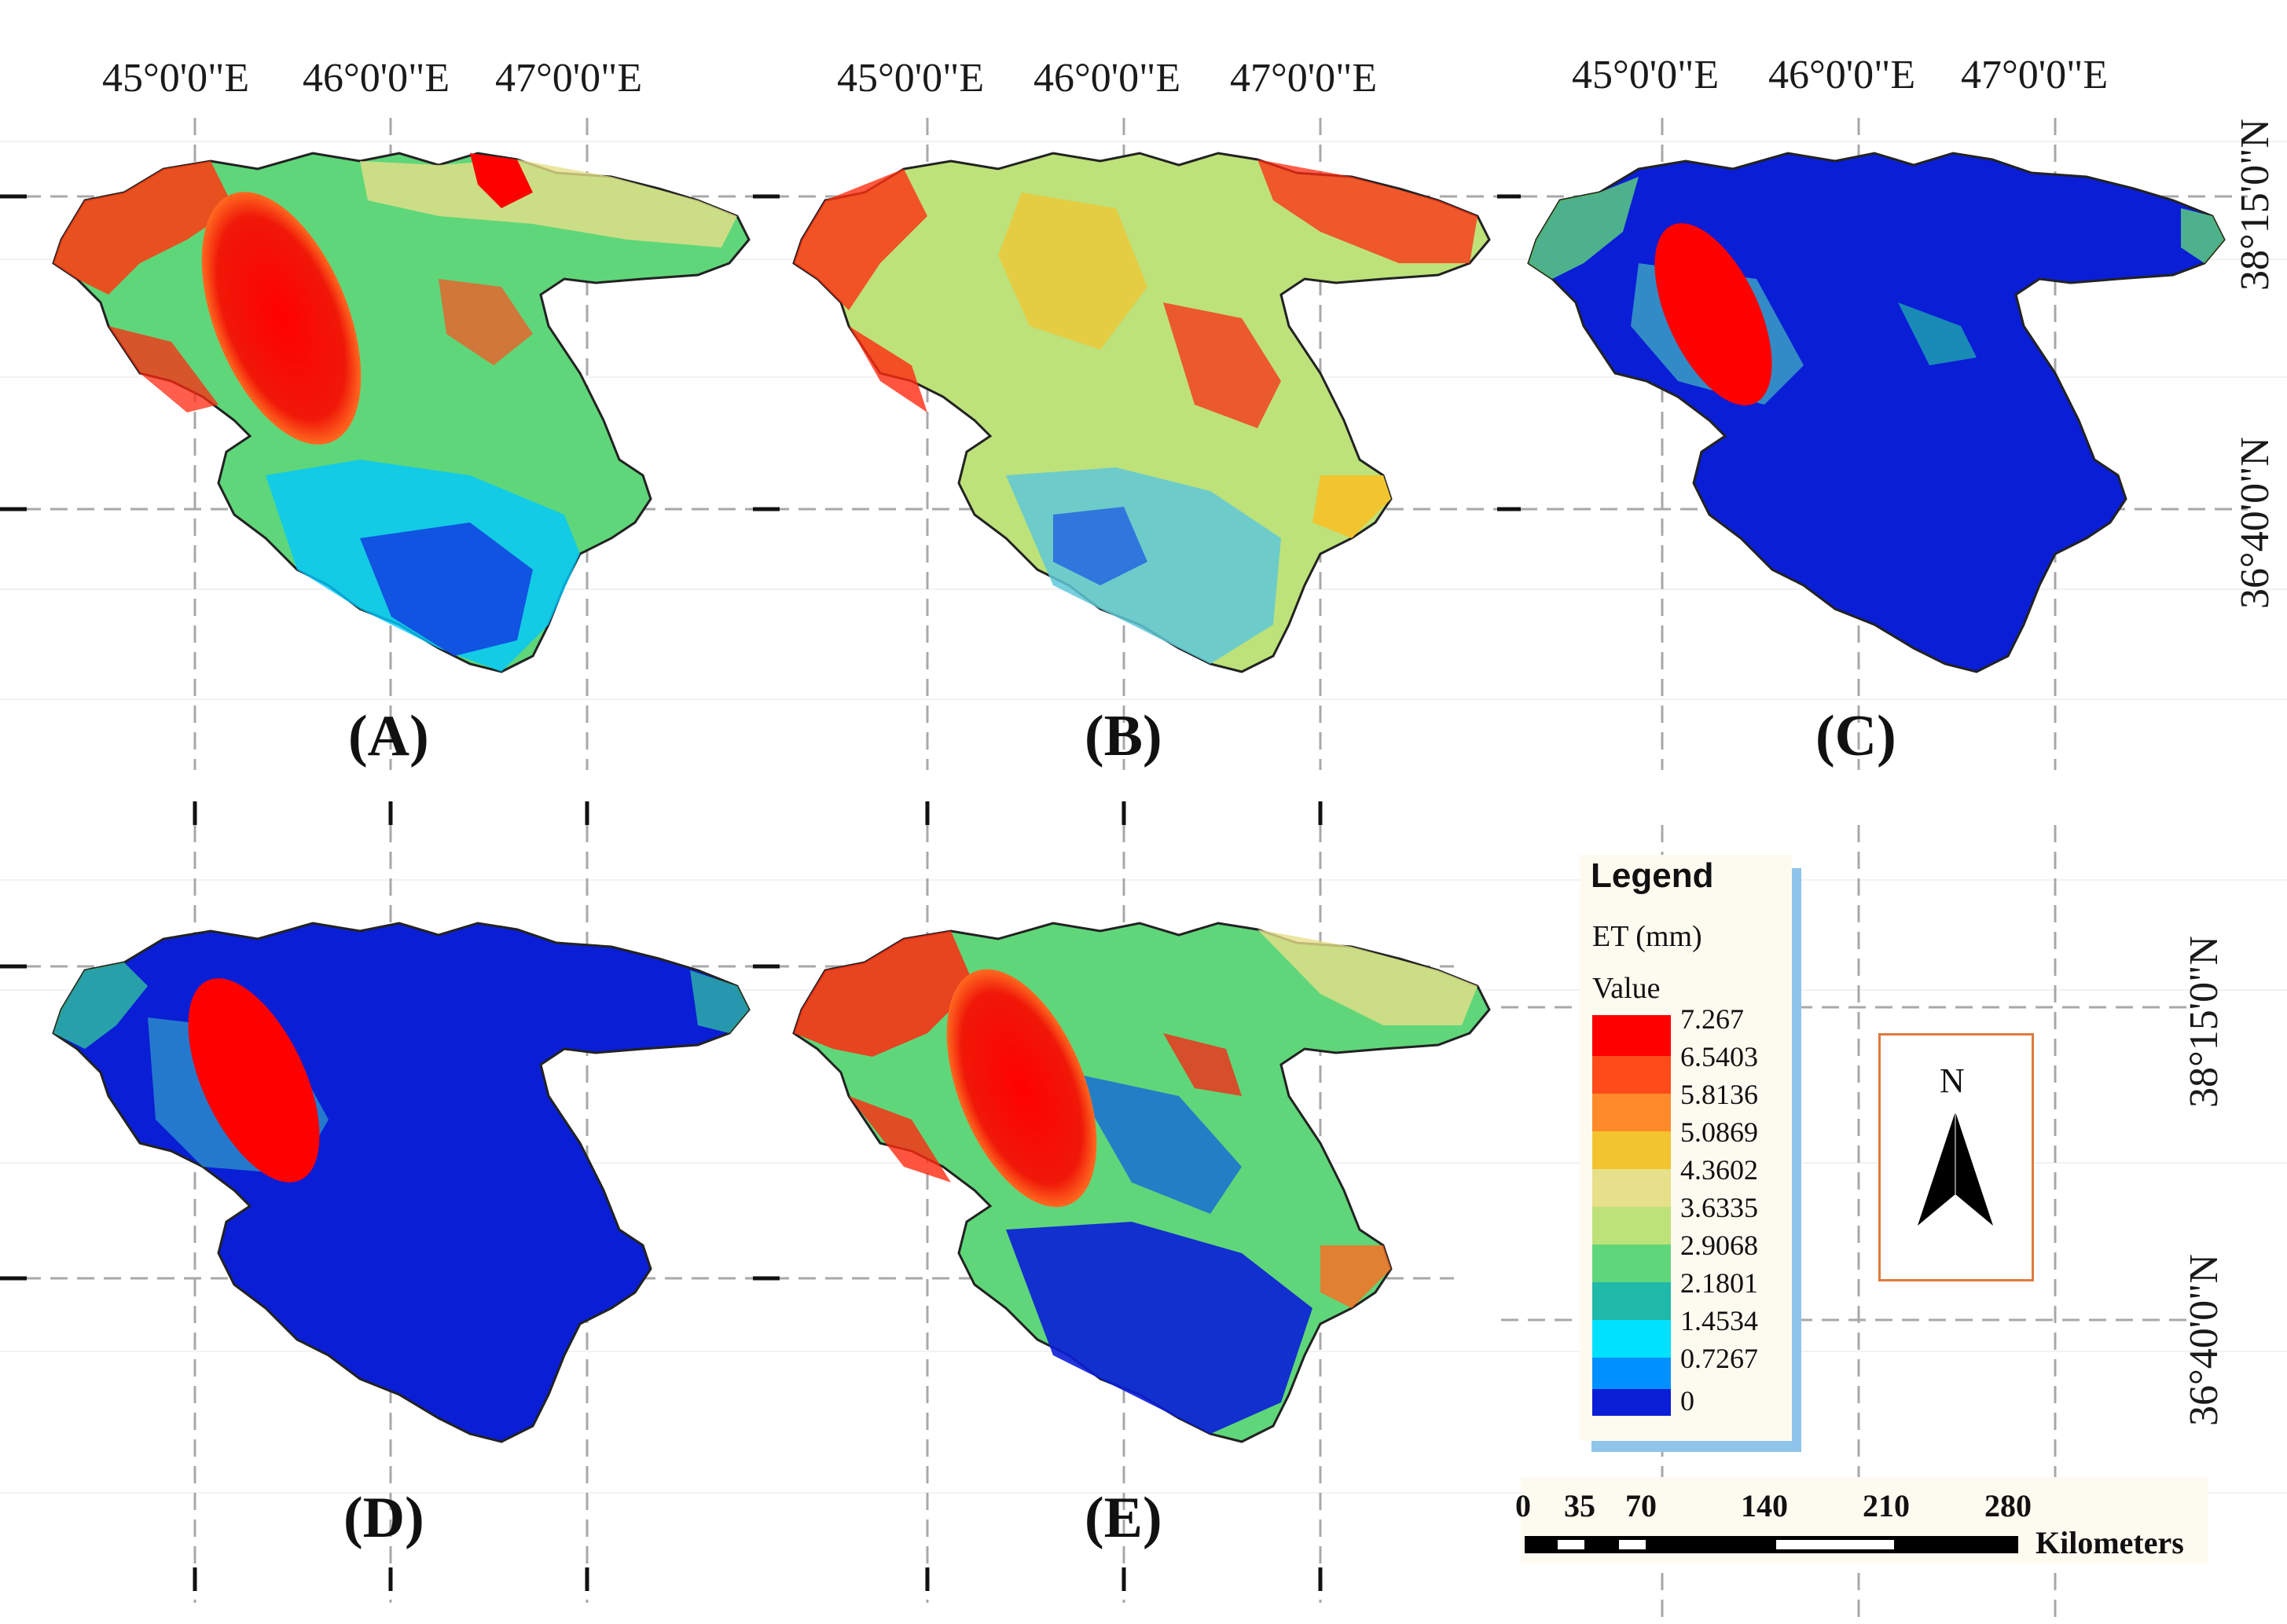  I want to click on map-panel-e, so click(1141, 1182).